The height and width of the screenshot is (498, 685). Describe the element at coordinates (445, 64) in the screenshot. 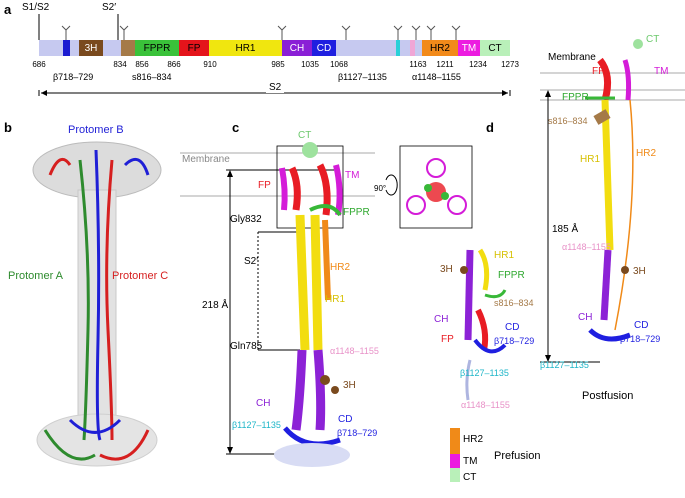

I see `tick-1211: 1211` at that location.